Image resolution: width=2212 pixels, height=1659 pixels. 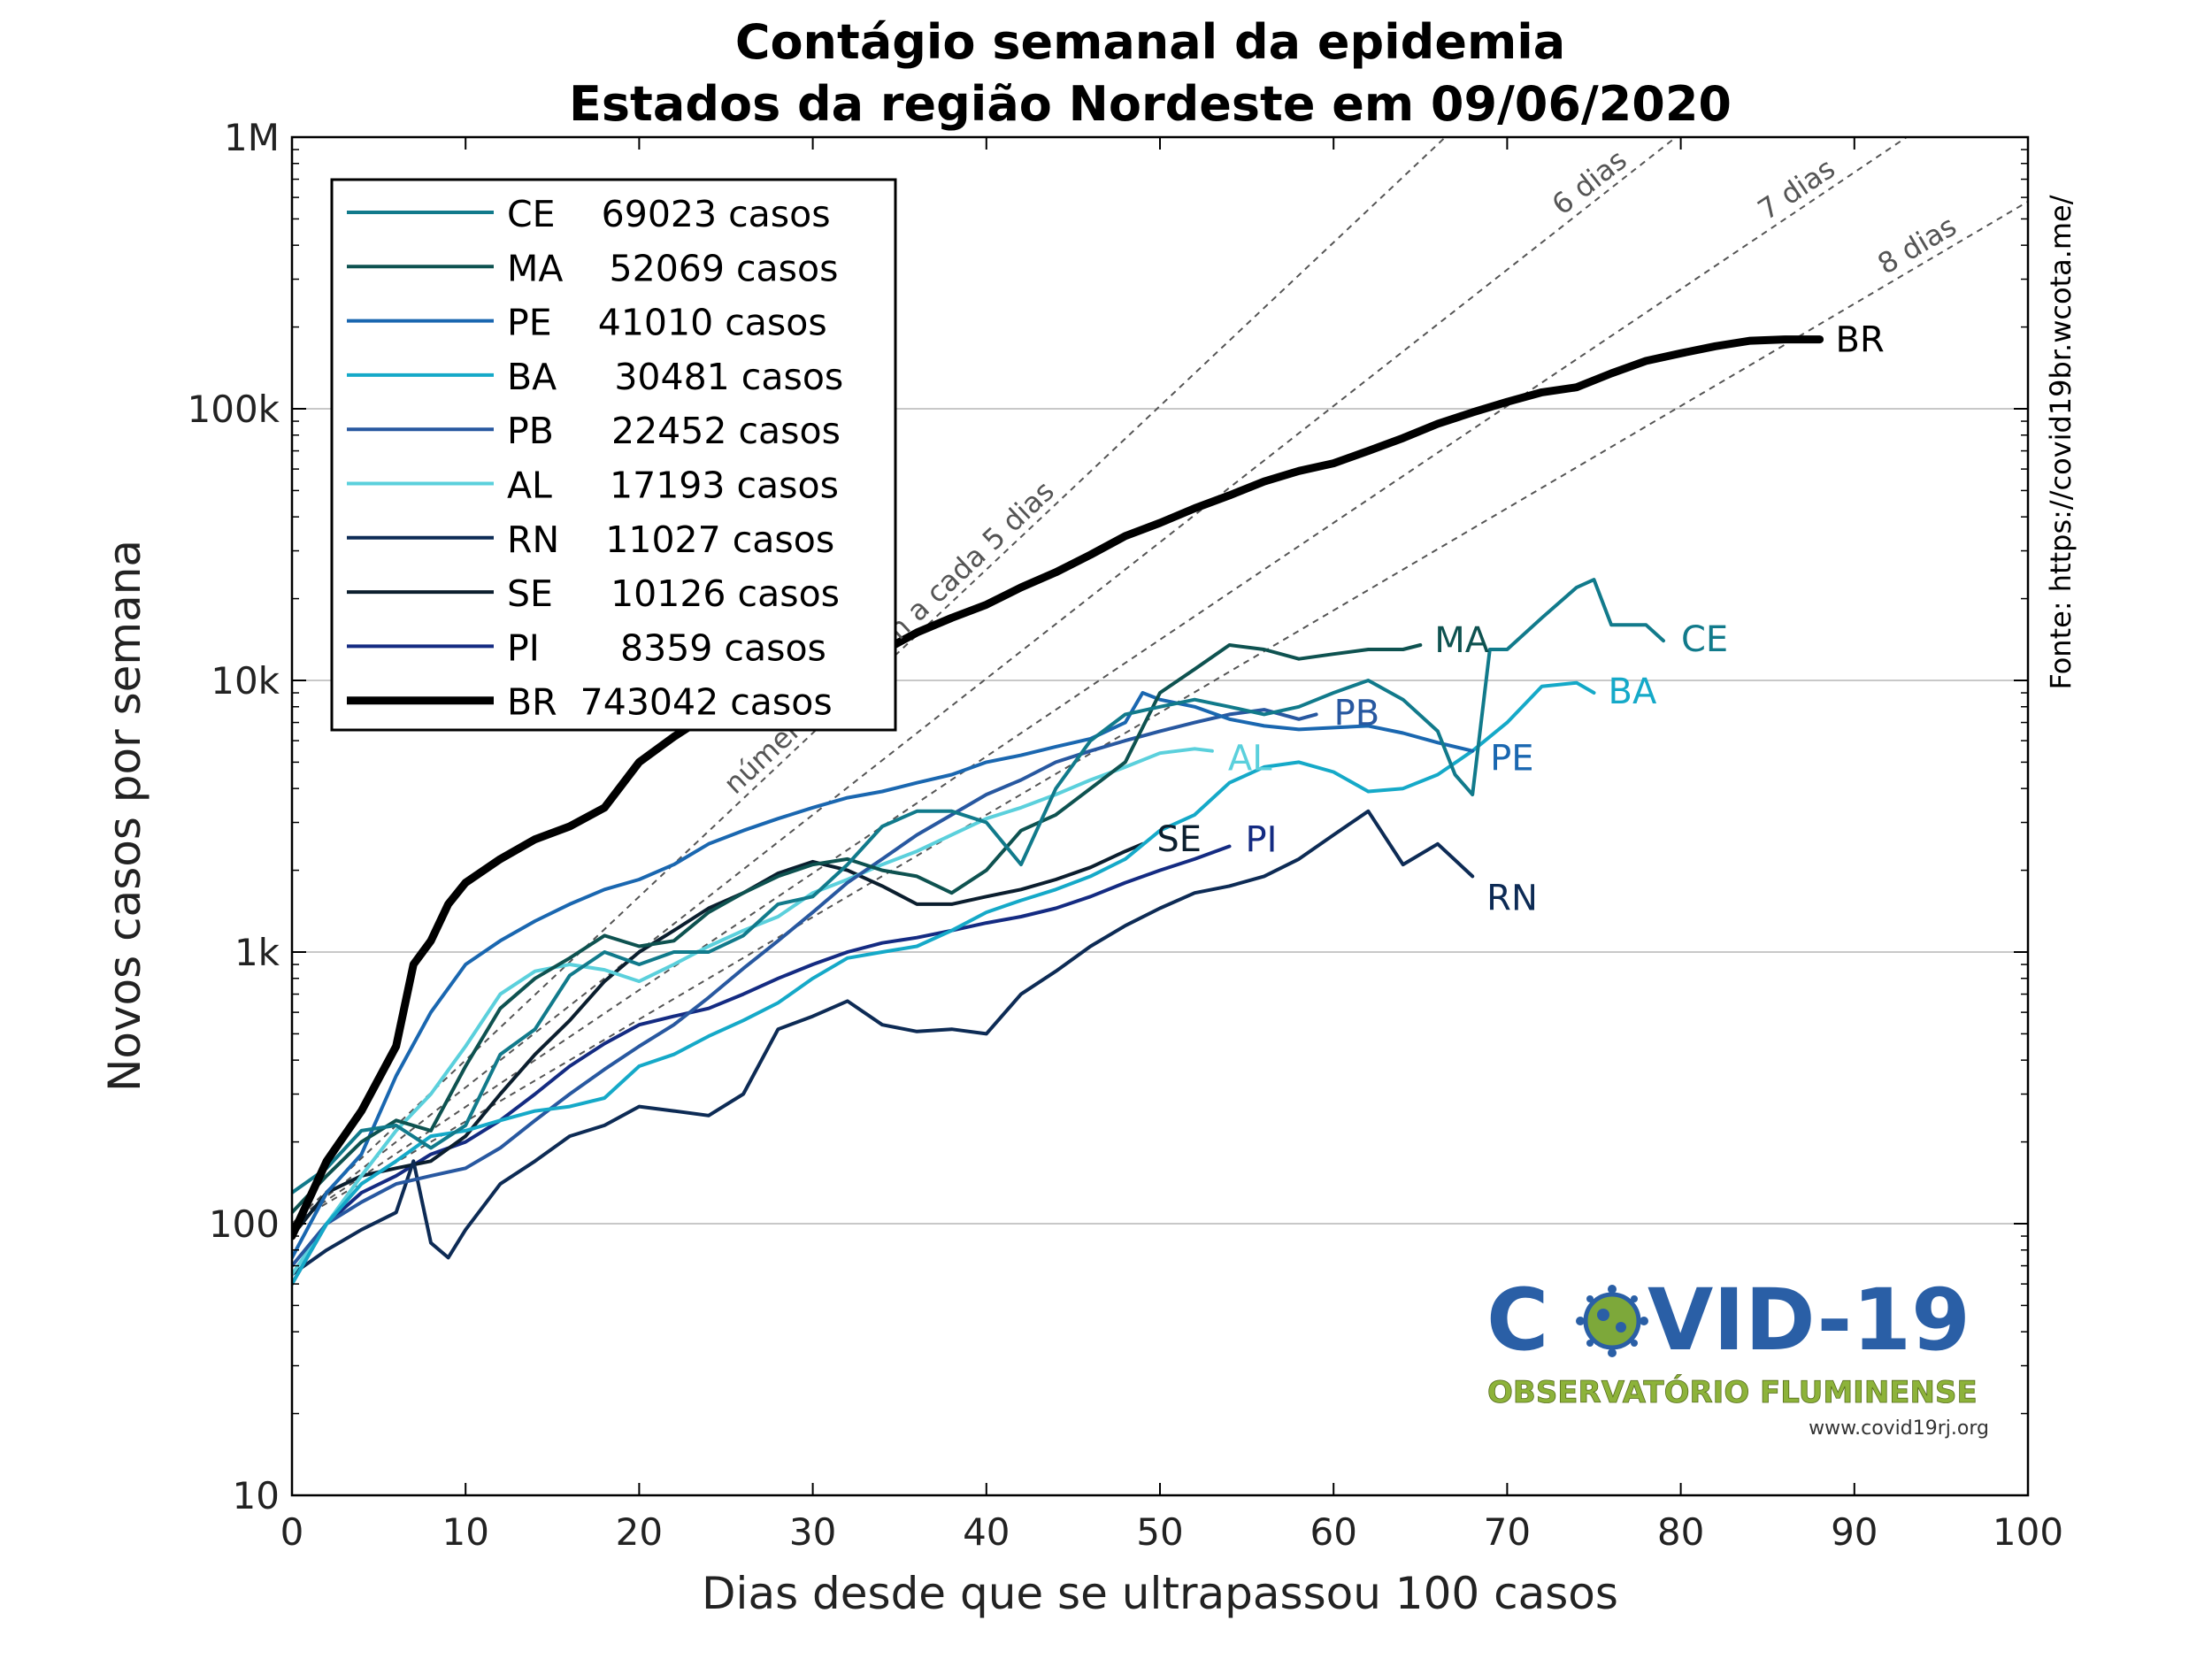 I want to click on series-label-ma: MA, so click(x=1462, y=641).